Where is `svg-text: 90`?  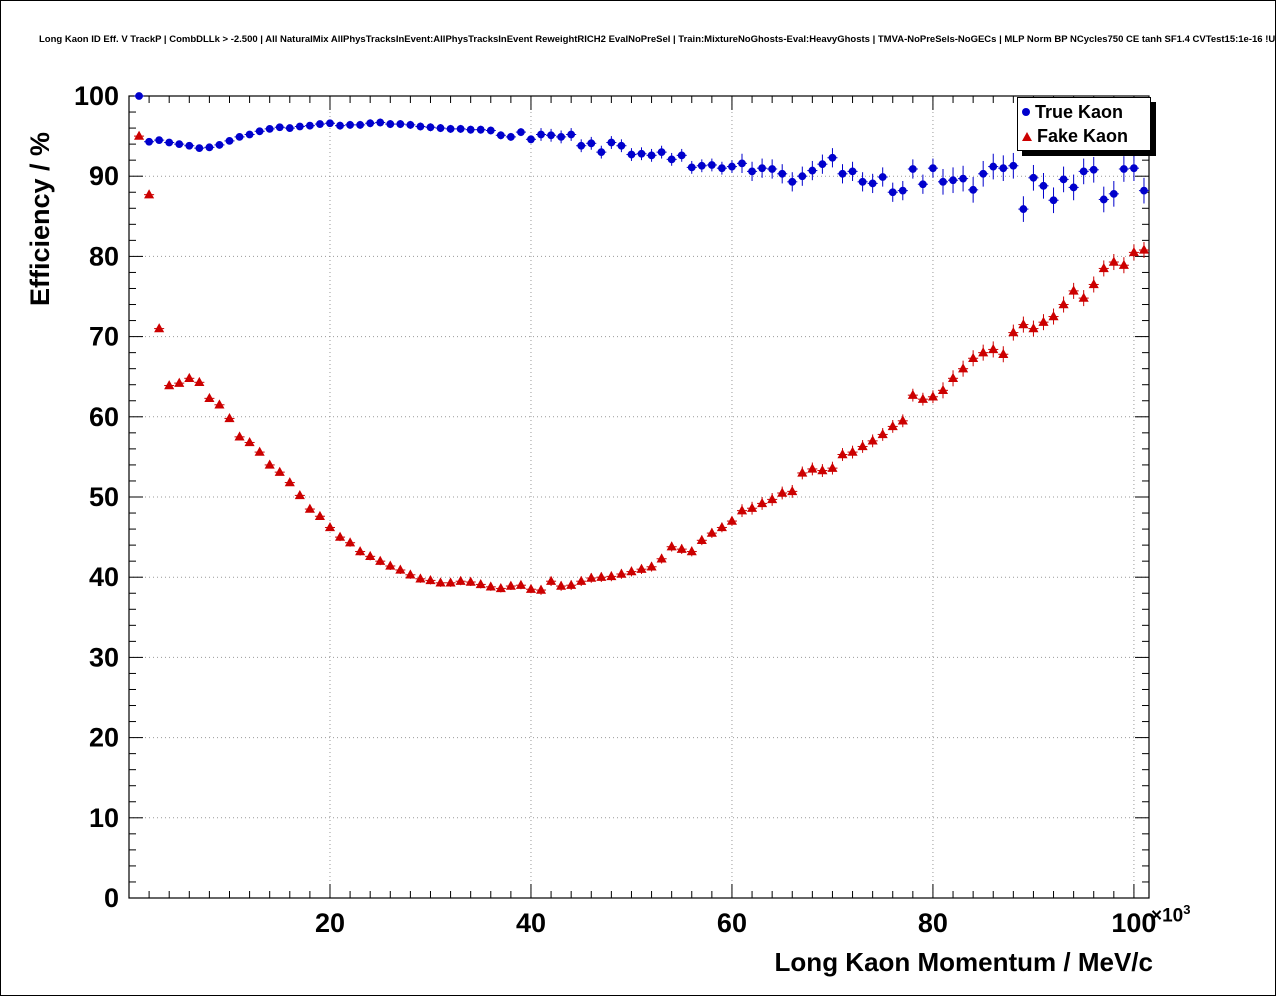 svg-text: 90 is located at coordinates (104, 176).